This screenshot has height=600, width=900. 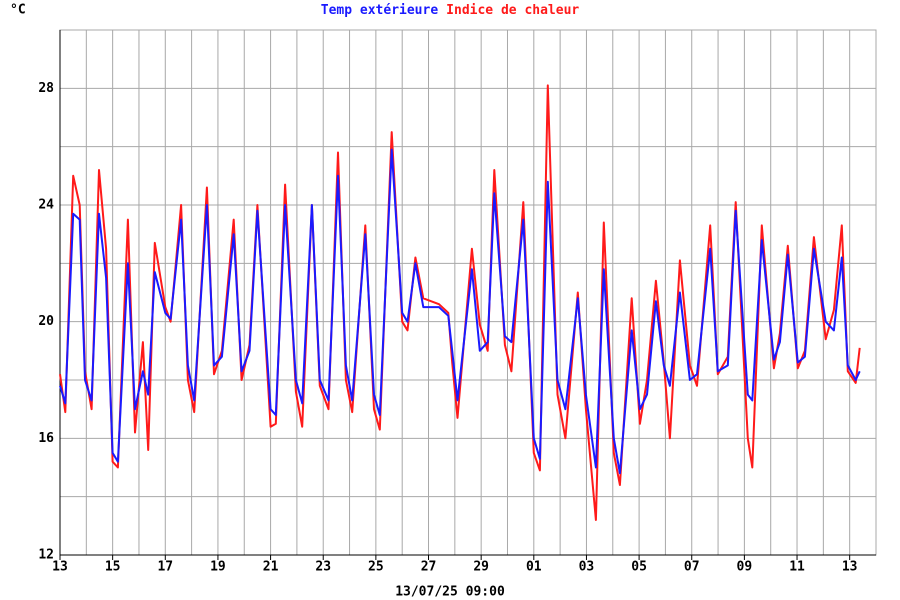 I want to click on x-tick-label: 17, so click(x=165, y=567).